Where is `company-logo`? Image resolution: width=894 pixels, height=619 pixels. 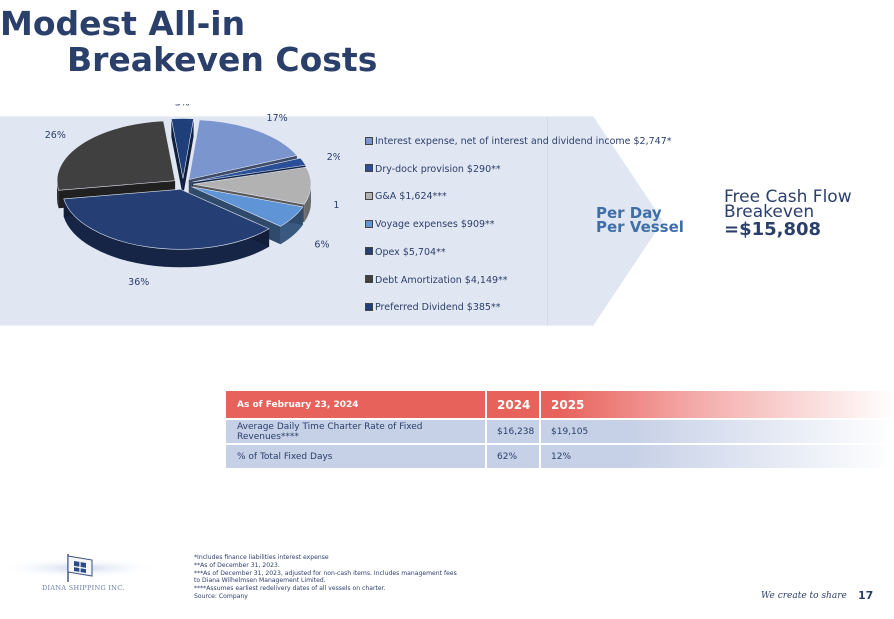
company-logo is located at coordinates (80, 568).